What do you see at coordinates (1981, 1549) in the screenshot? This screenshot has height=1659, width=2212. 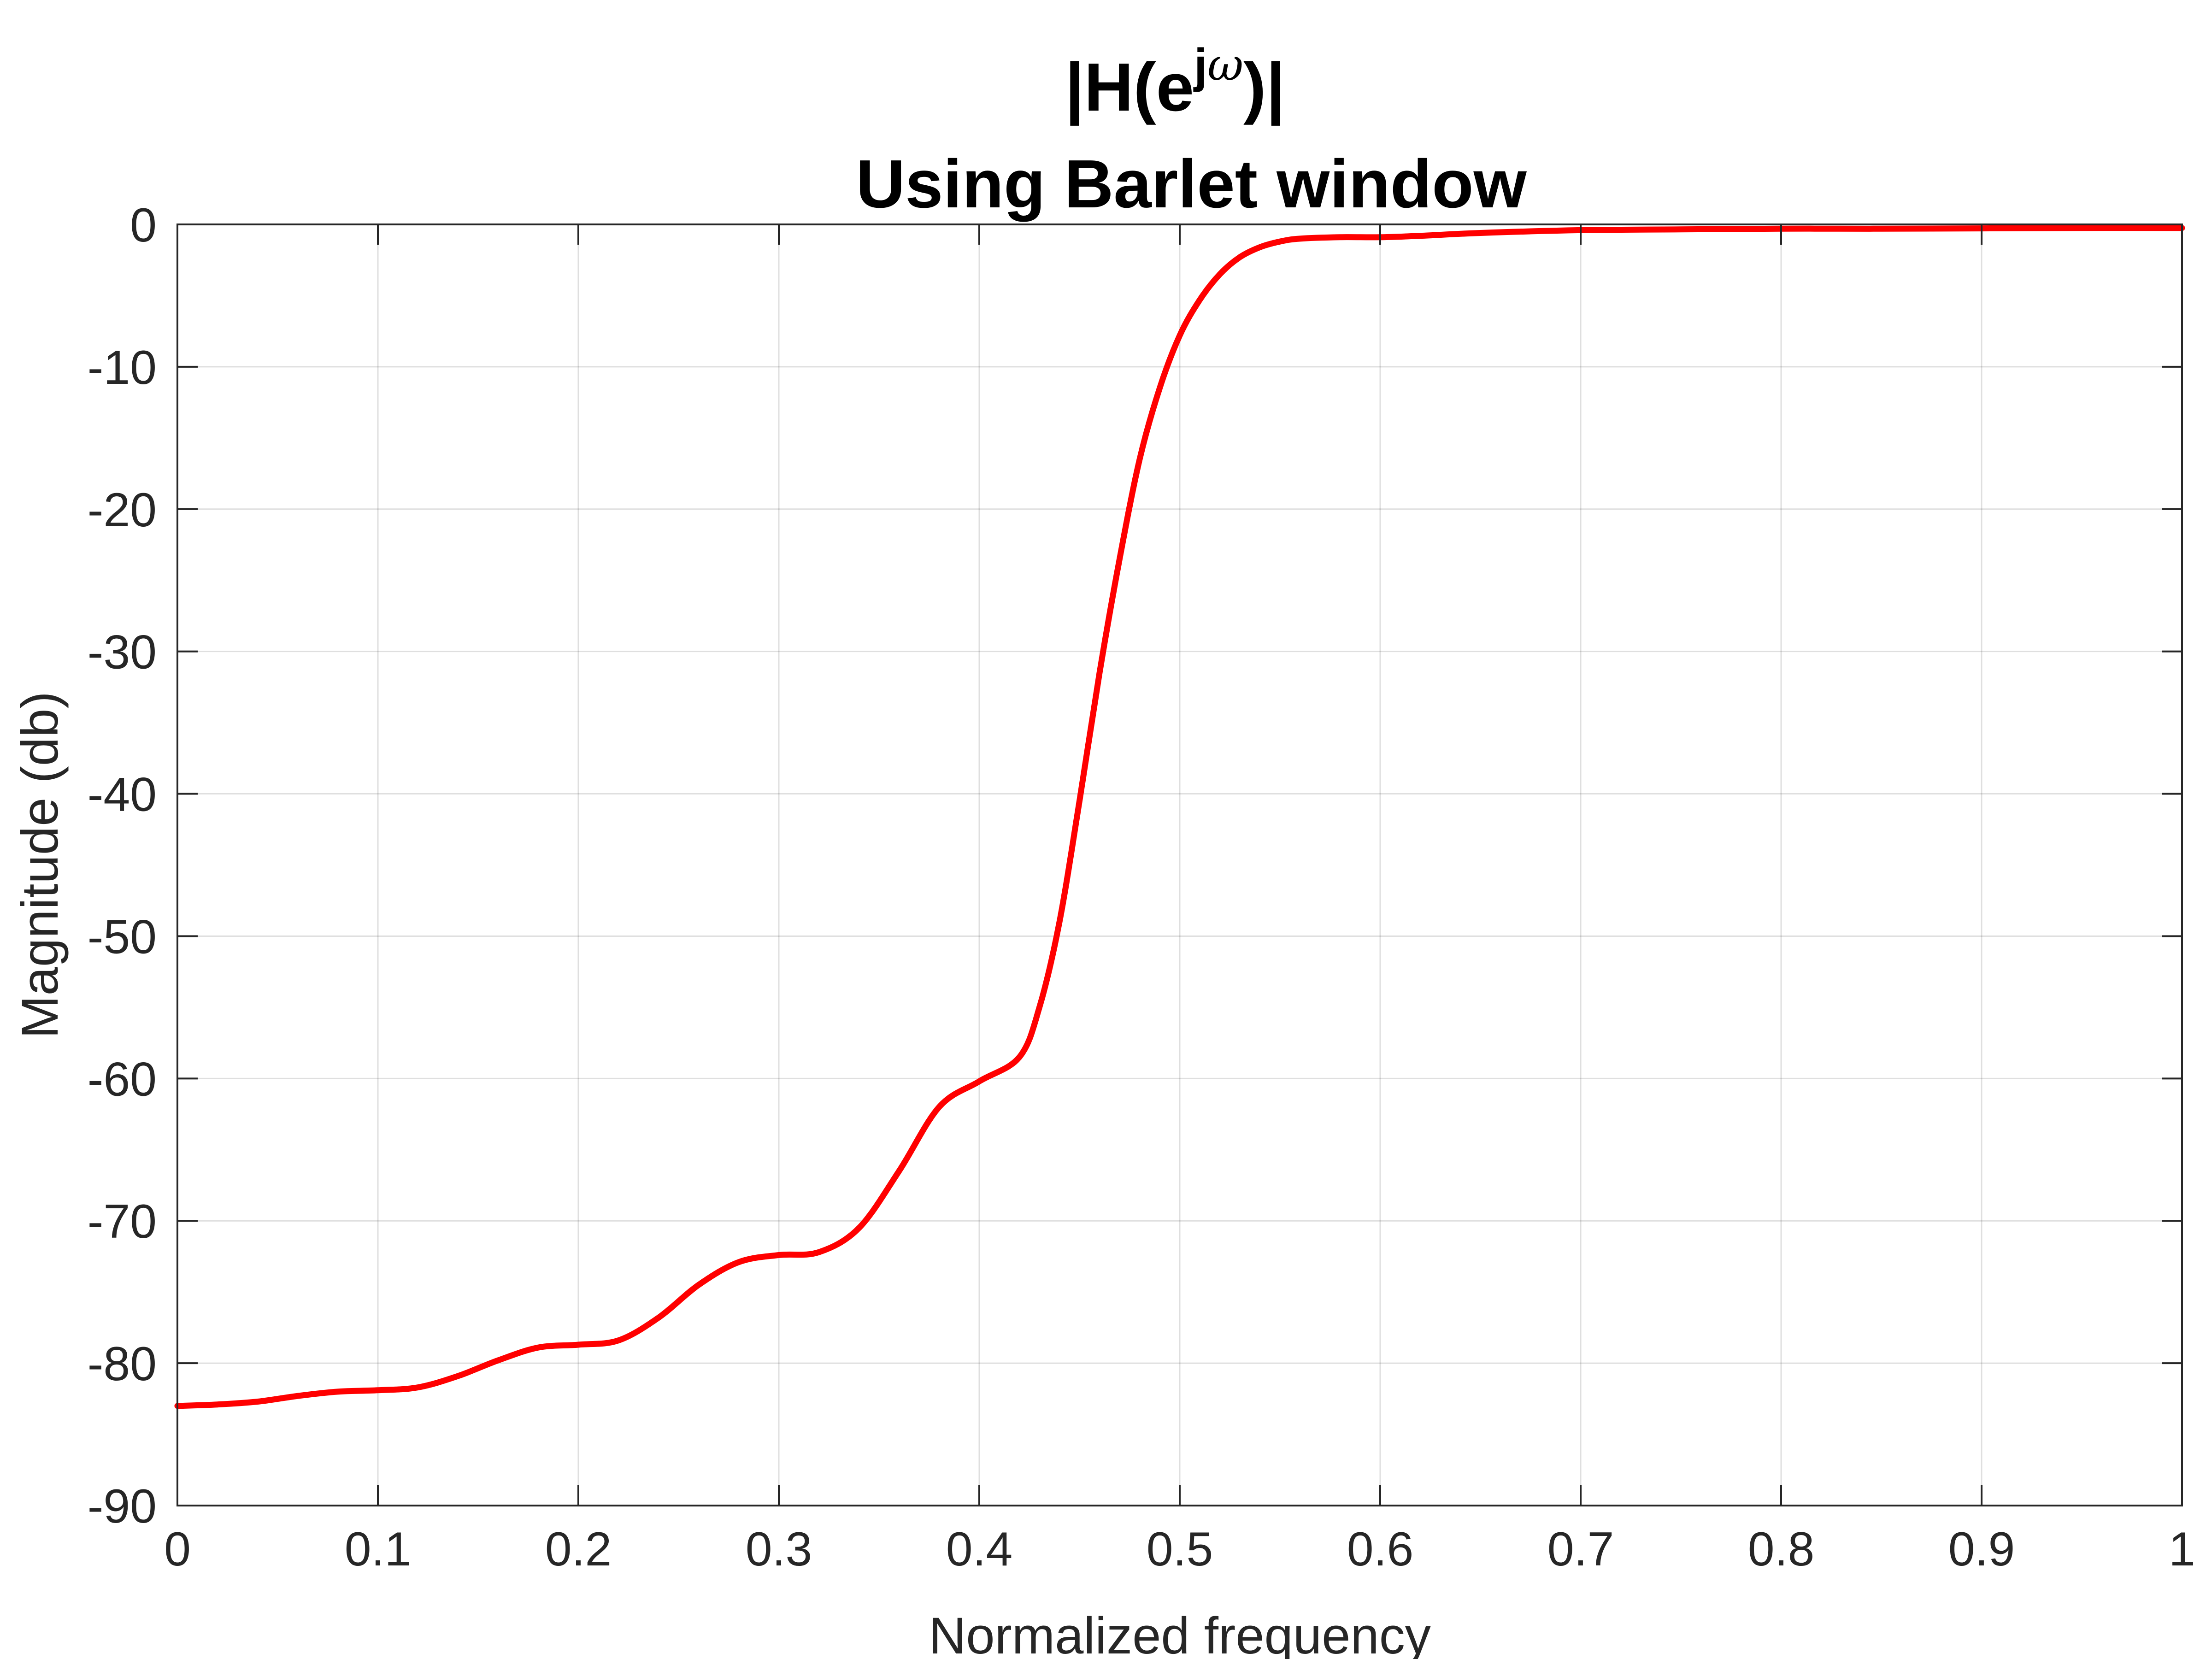 I see `x-tick-label: 0.9` at bounding box center [1981, 1549].